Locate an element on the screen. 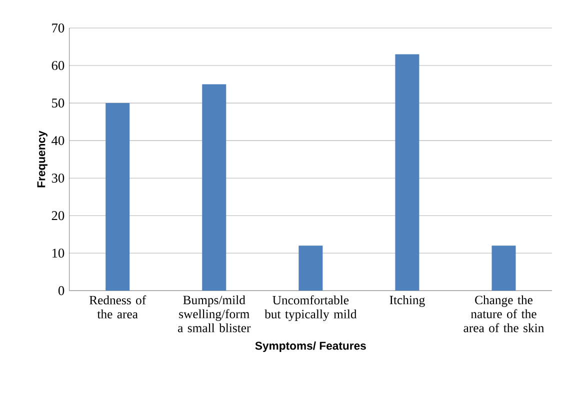 This screenshot has width=569, height=412. y-tick-label: 50 is located at coordinates (58, 103).